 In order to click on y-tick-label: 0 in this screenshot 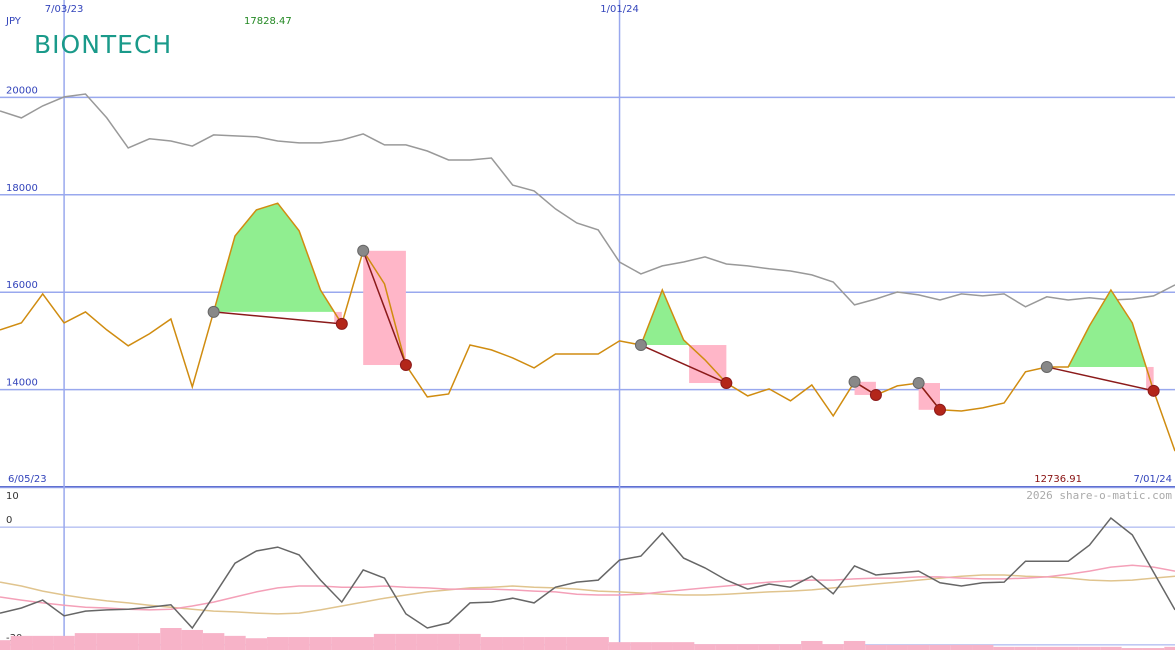, I will do `click(9, 520)`.